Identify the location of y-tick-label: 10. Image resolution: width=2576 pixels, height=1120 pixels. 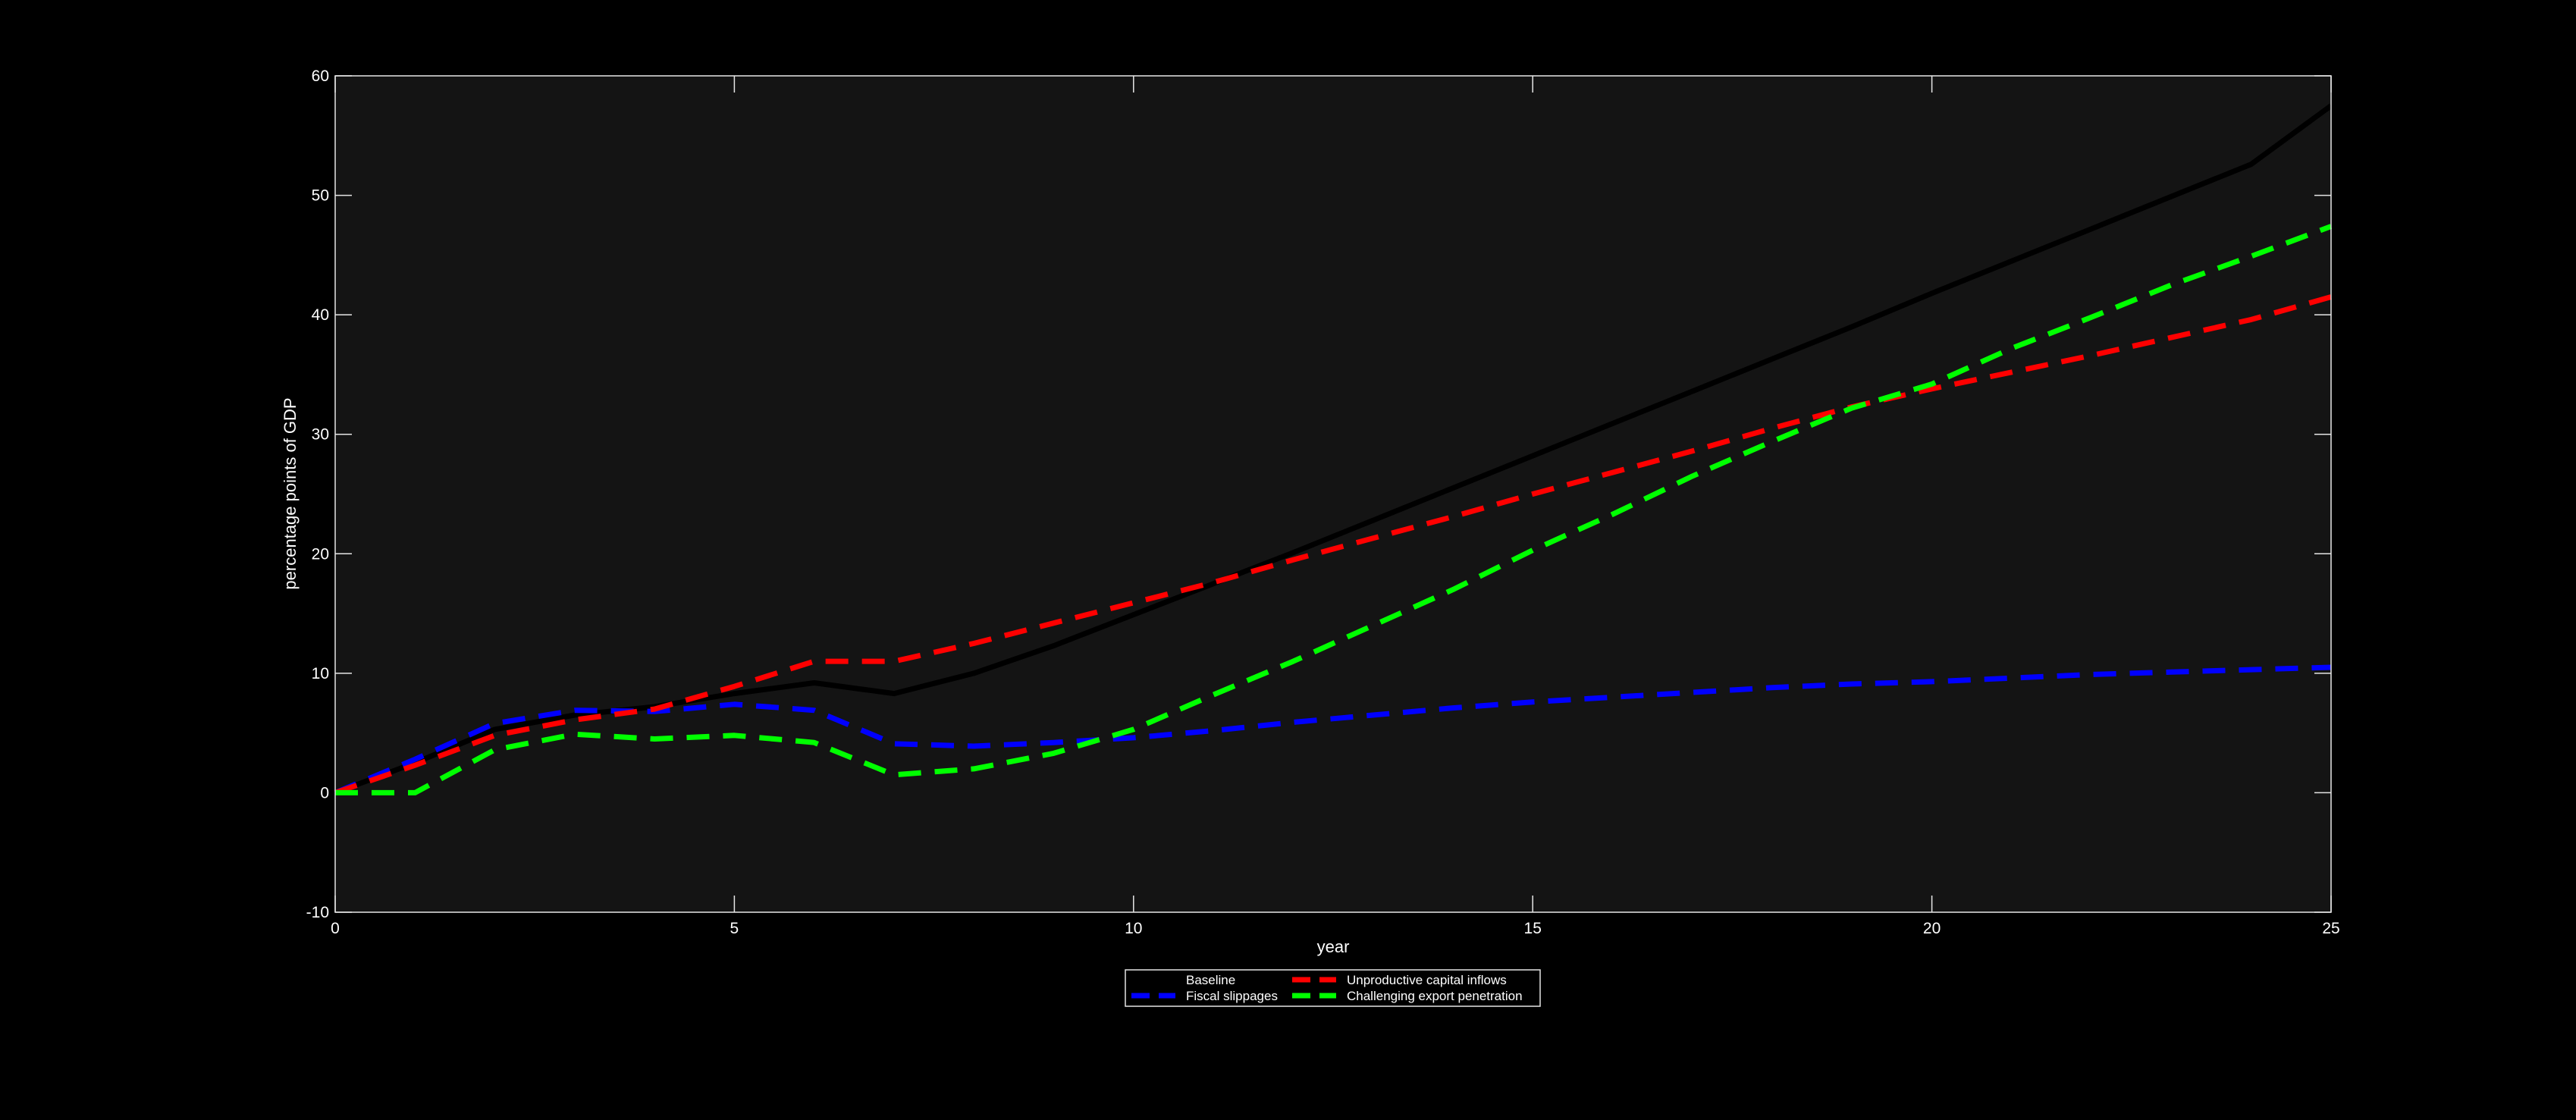
(320, 673).